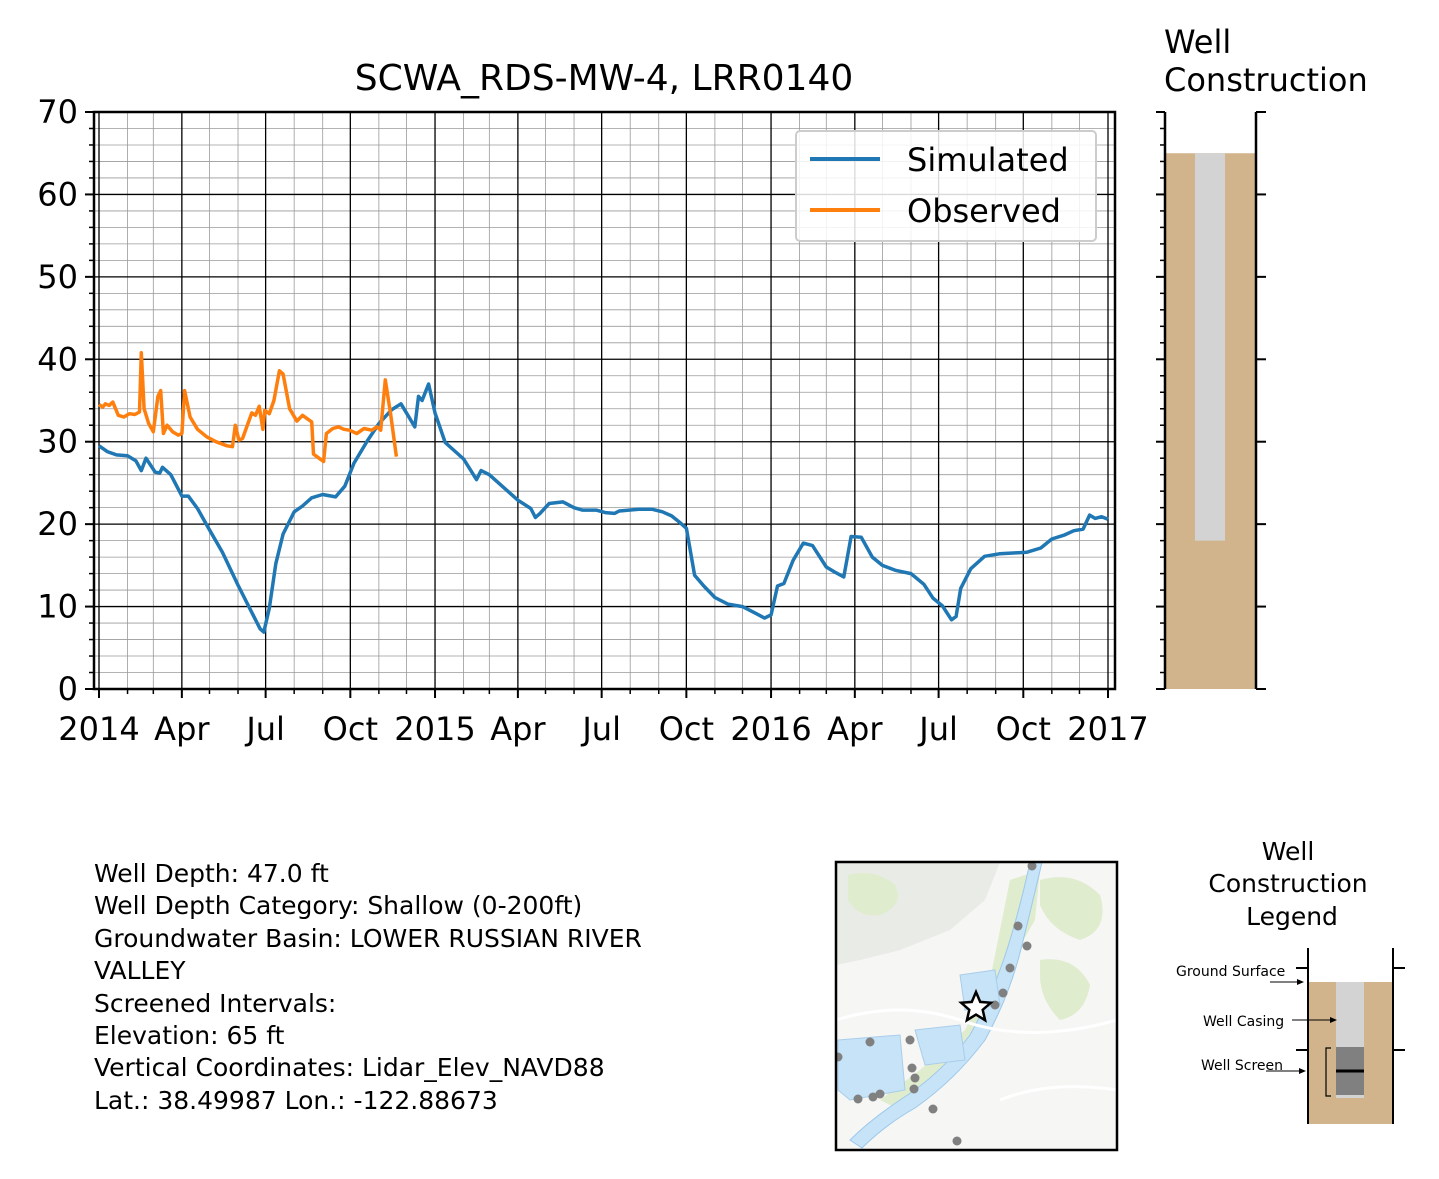 The height and width of the screenshot is (1179, 1439). Describe the element at coordinates (57, 524) in the screenshot. I see `y-tick-label: 20` at that location.